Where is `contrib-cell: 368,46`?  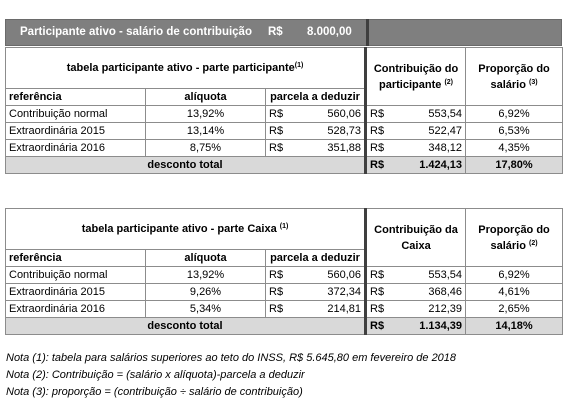 contrib-cell: 368,46 is located at coordinates (430, 292).